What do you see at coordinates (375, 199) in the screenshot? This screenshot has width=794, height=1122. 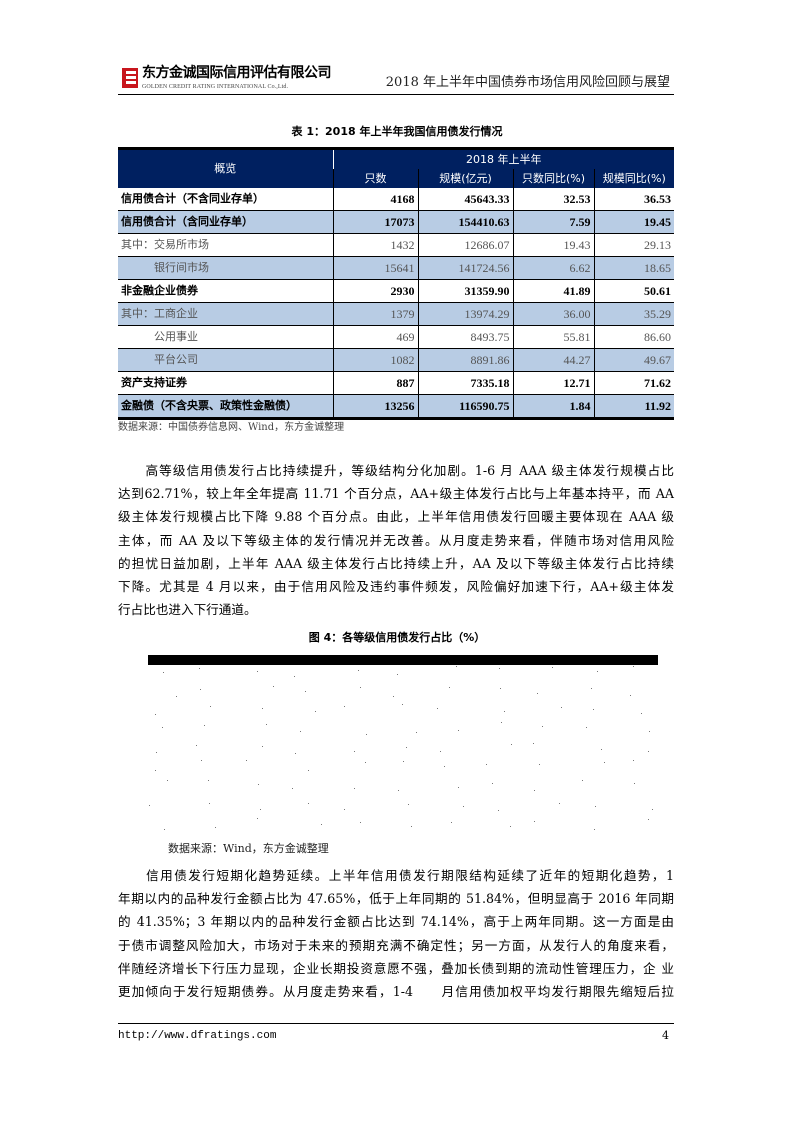 I see `table-cell: 4168` at bounding box center [375, 199].